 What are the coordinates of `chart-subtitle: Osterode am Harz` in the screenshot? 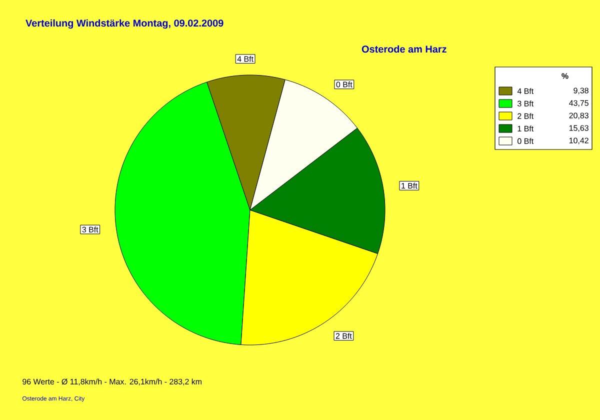 It's located at (404, 49).